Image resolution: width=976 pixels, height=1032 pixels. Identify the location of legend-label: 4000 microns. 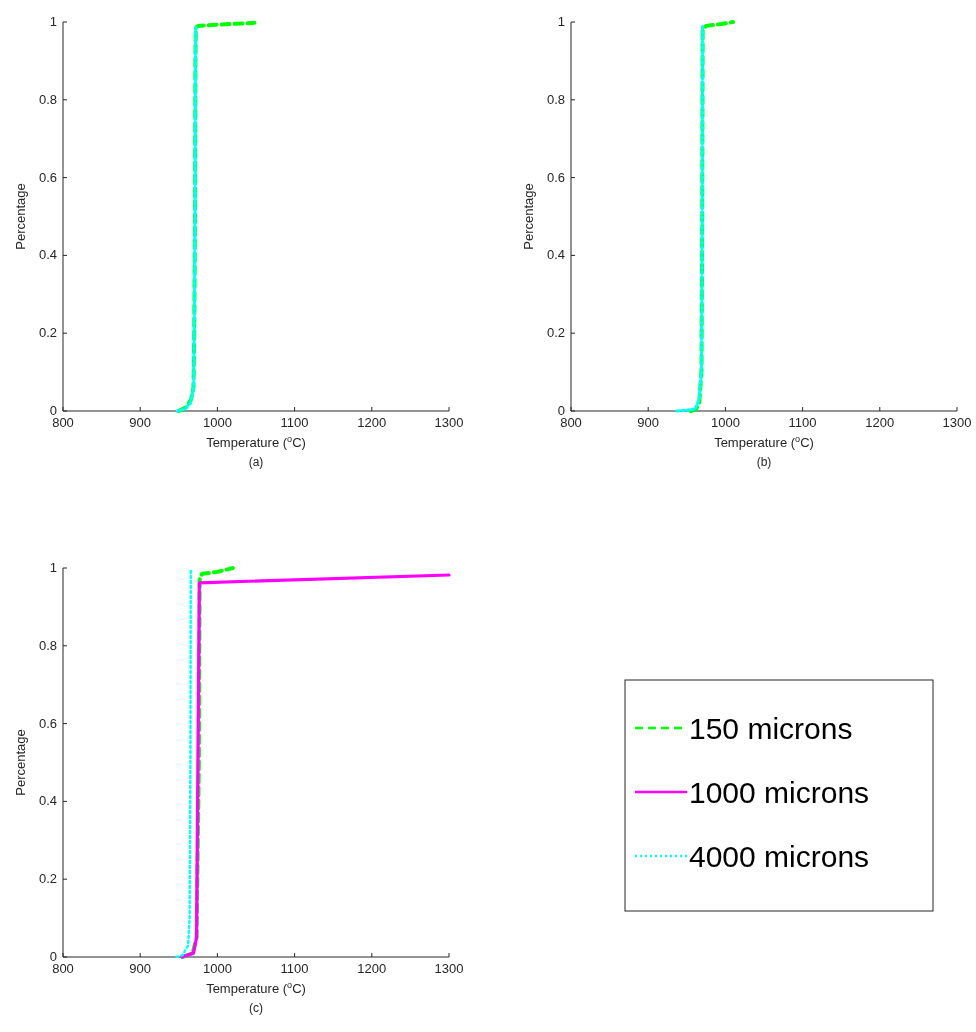
(779, 856).